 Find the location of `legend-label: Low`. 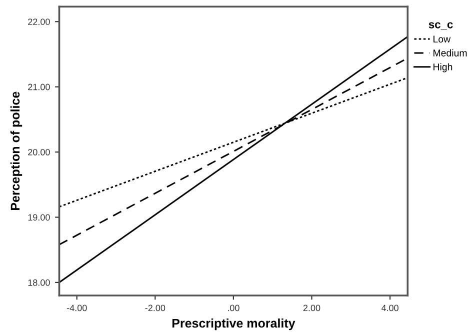

legend-label: Low is located at coordinates (442, 39).